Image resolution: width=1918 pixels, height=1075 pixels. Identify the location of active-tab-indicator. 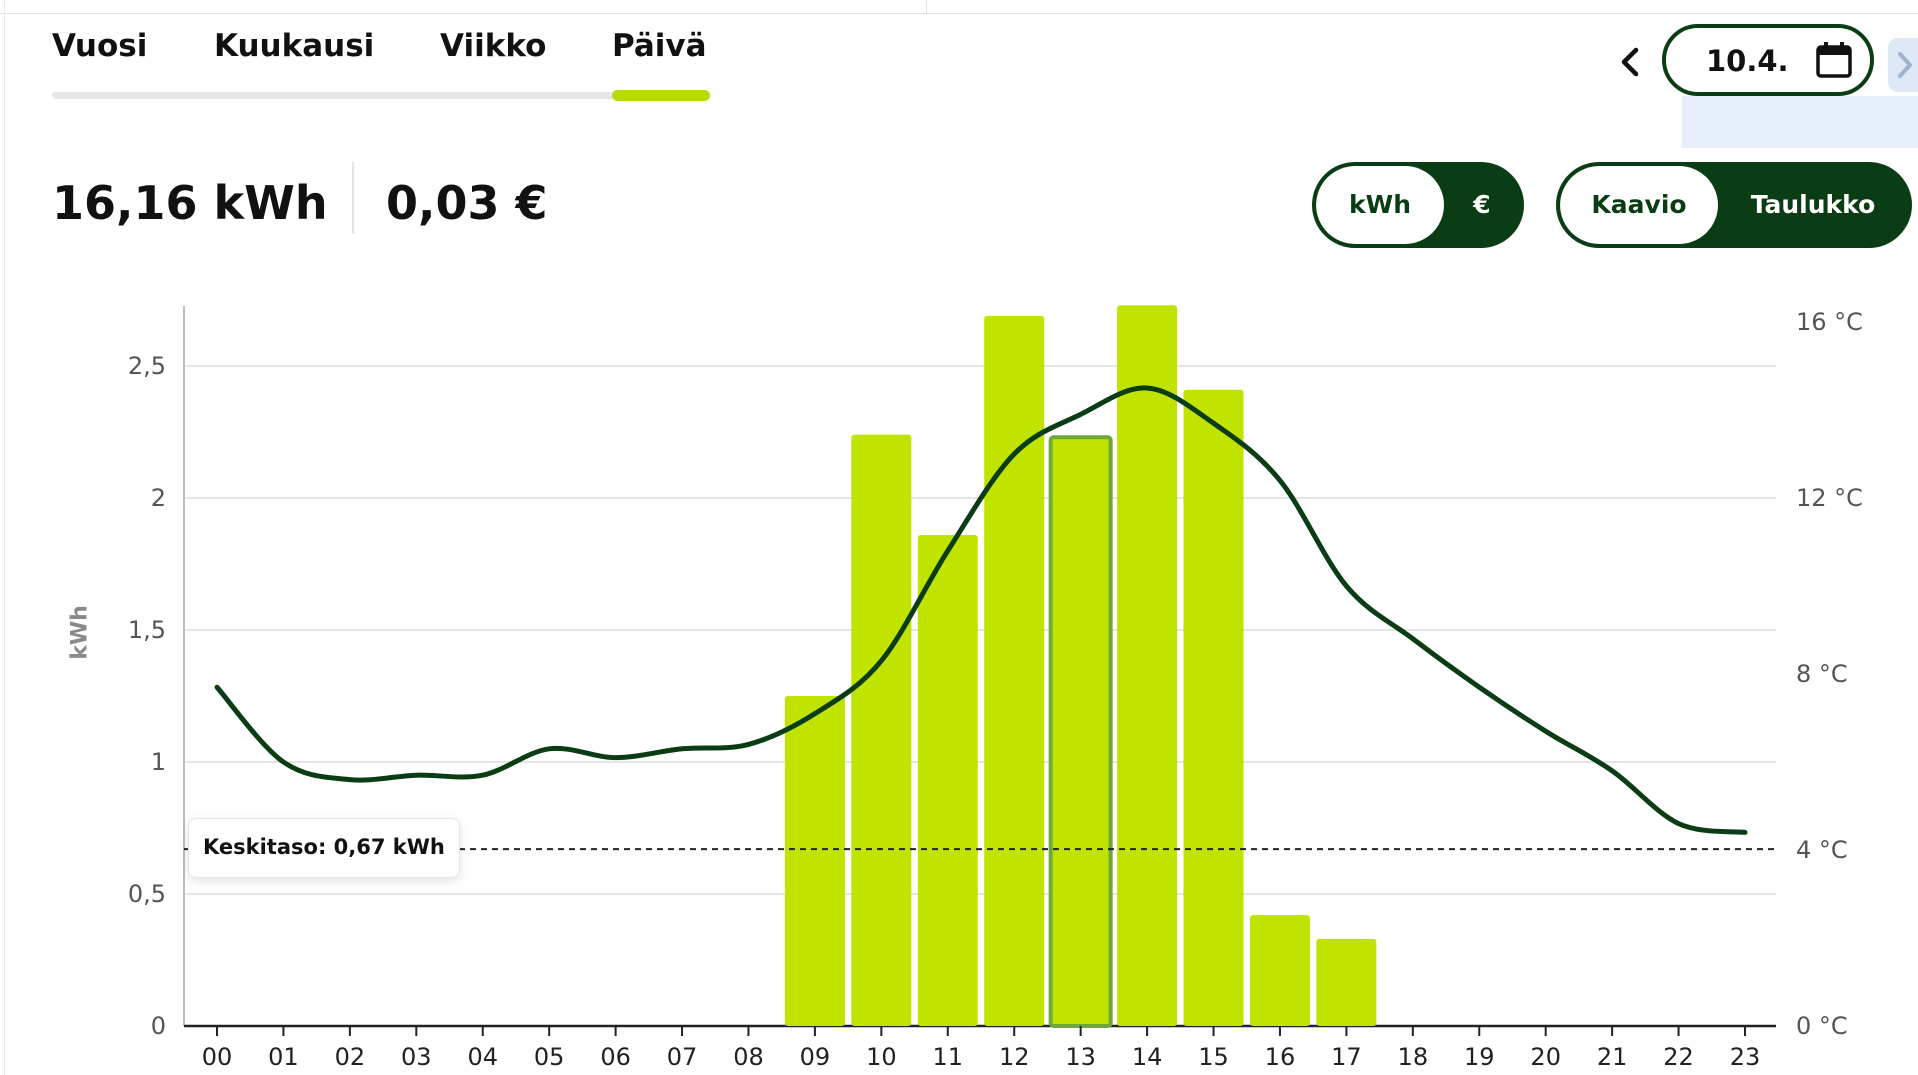
(661, 95).